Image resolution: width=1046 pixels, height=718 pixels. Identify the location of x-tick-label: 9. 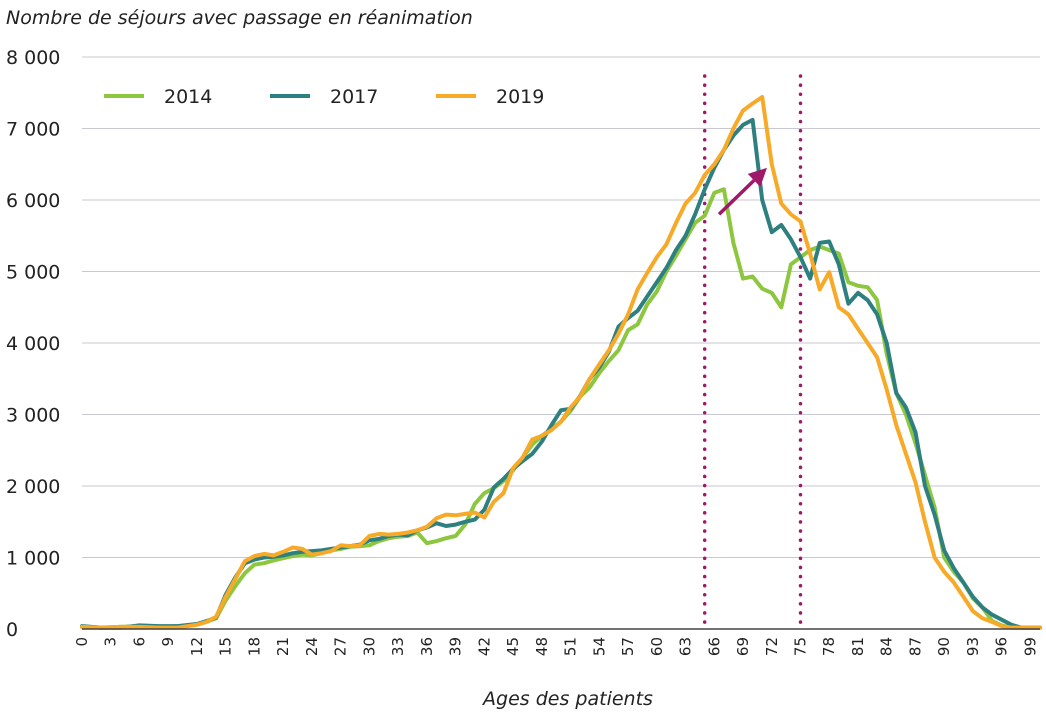
(168, 642).